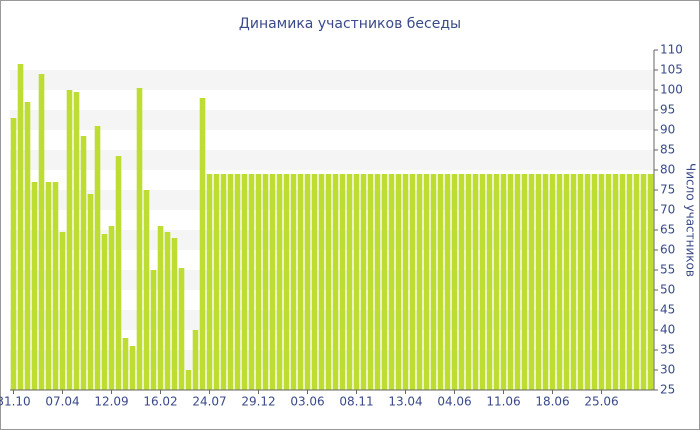  I want to click on y-tick-label: 85, so click(667, 150).